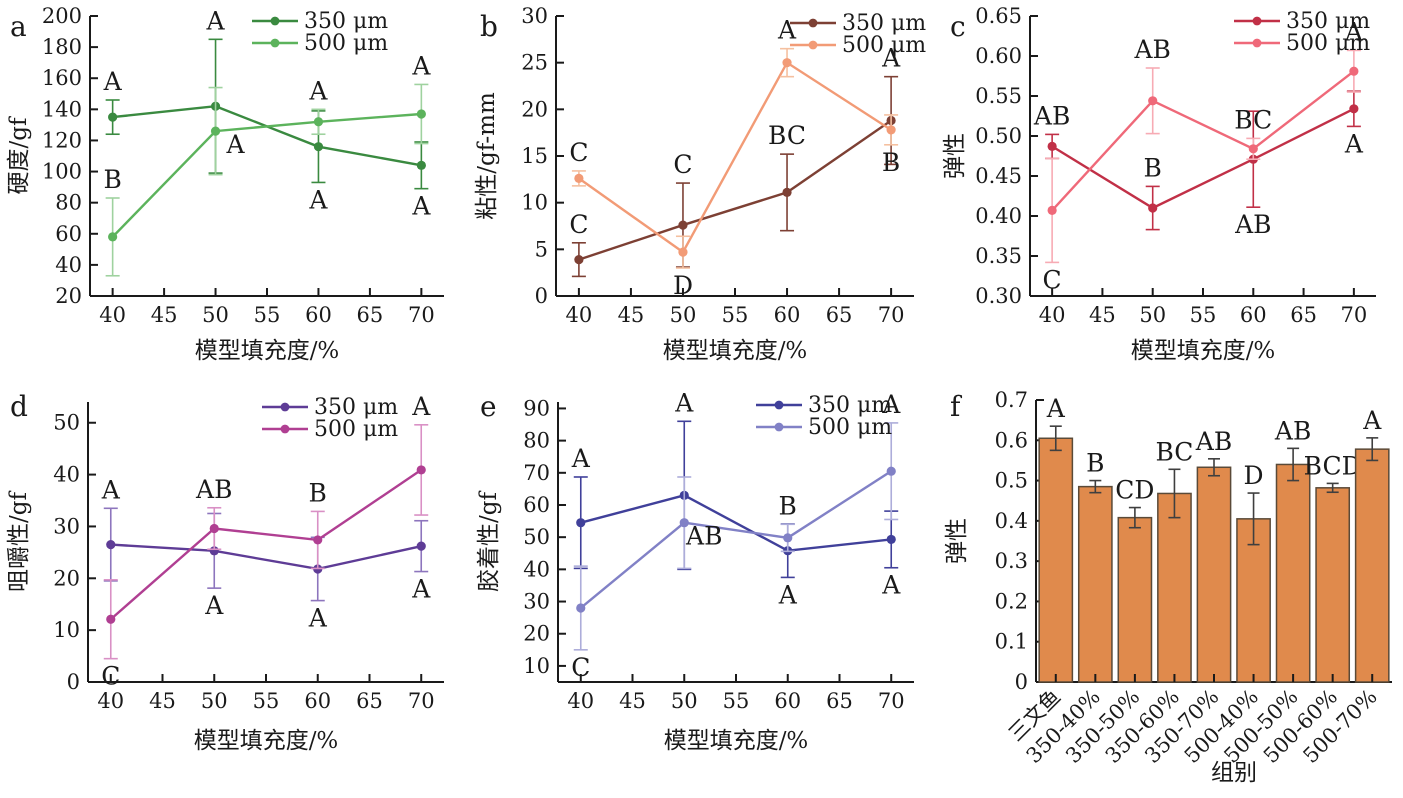  Describe the element at coordinates (112, 315) in the screenshot. I see `x-tick-label: 40` at that location.